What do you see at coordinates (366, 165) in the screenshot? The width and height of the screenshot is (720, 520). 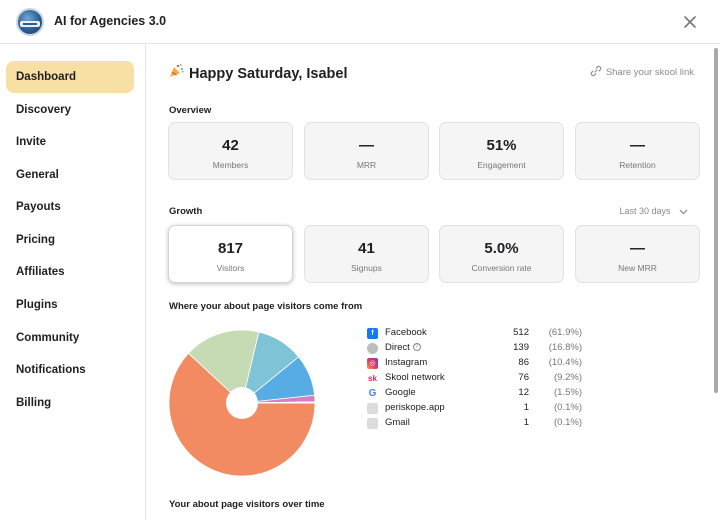 I see `mrr-label: MRR` at bounding box center [366, 165].